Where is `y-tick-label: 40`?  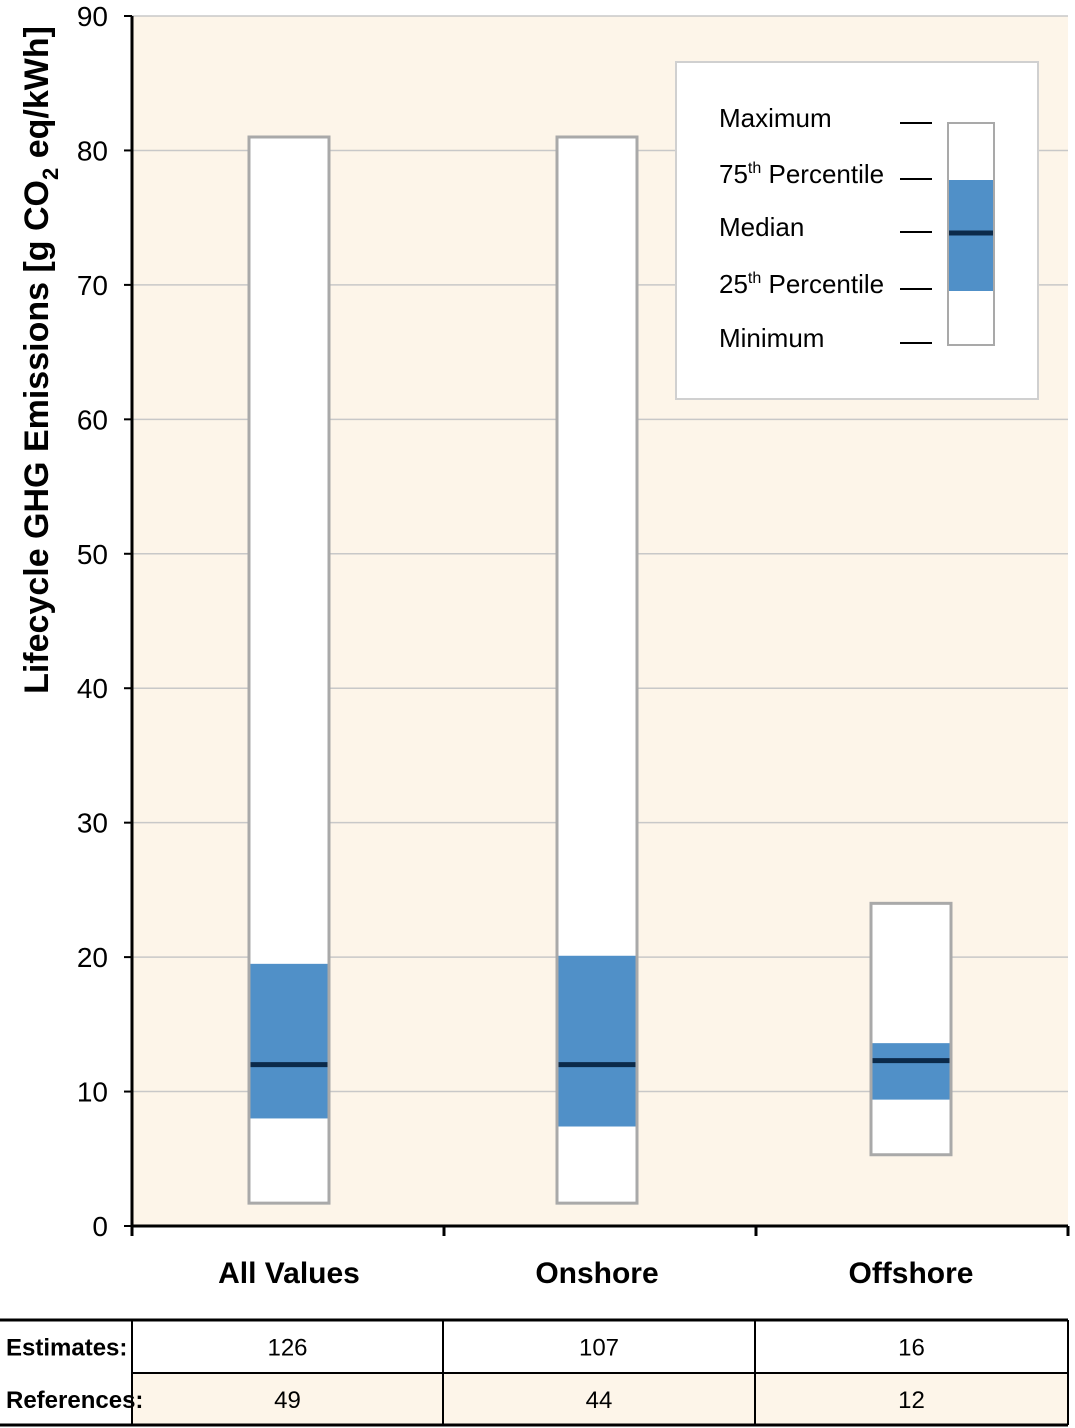 y-tick-label: 40 is located at coordinates (92, 688).